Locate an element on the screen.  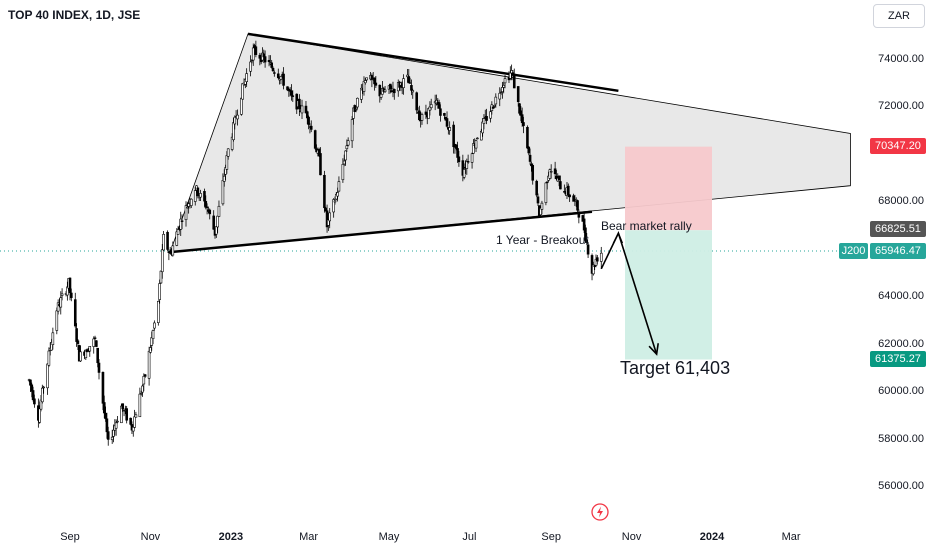
target-price-label: 61375.27 is located at coordinates (898, 359).